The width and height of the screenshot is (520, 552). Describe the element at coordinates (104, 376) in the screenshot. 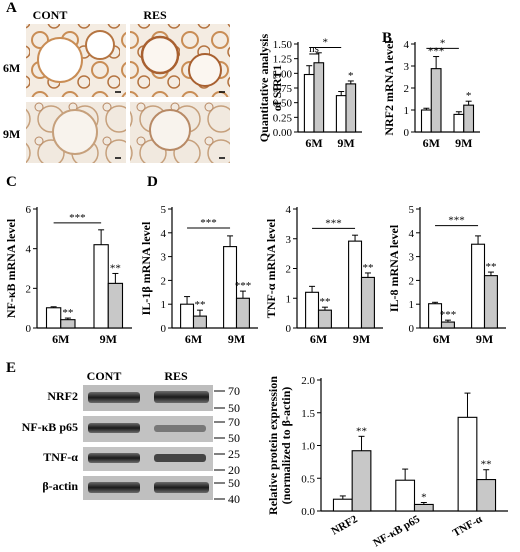

I see `blot-header-cont: CONT` at that location.